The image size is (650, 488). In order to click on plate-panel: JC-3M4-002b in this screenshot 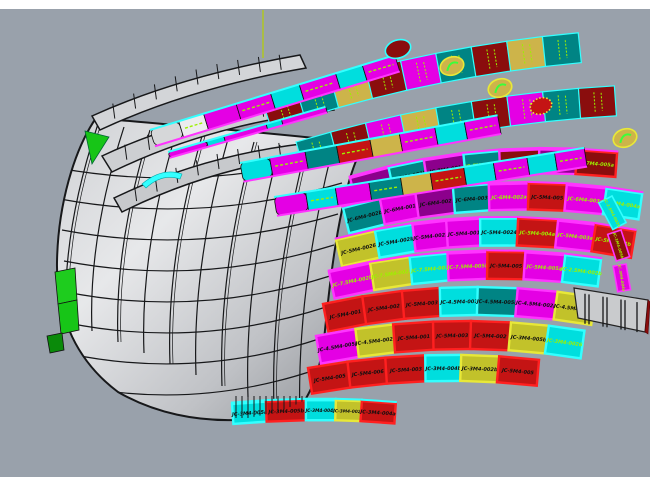, I will do `click(479, 368)`.